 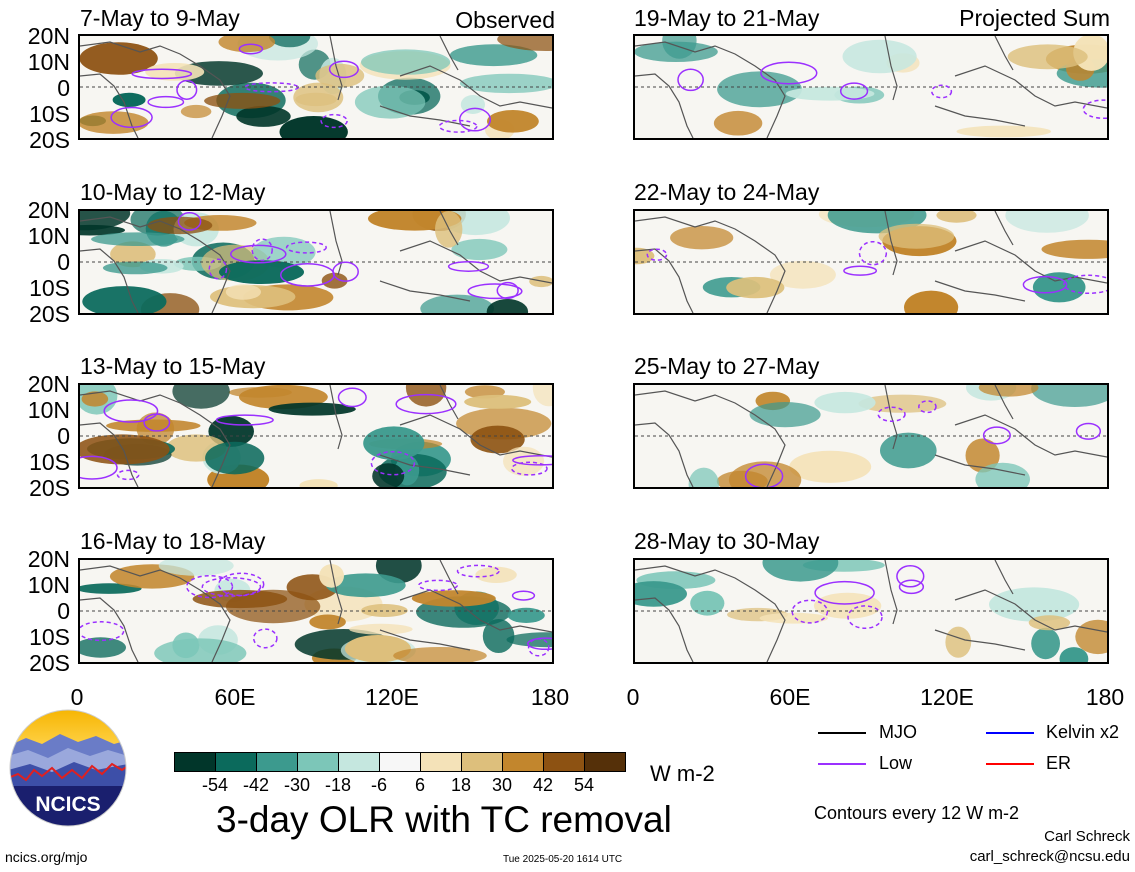 I want to click on colorbar-tick-label: 54, so click(x=584, y=785).